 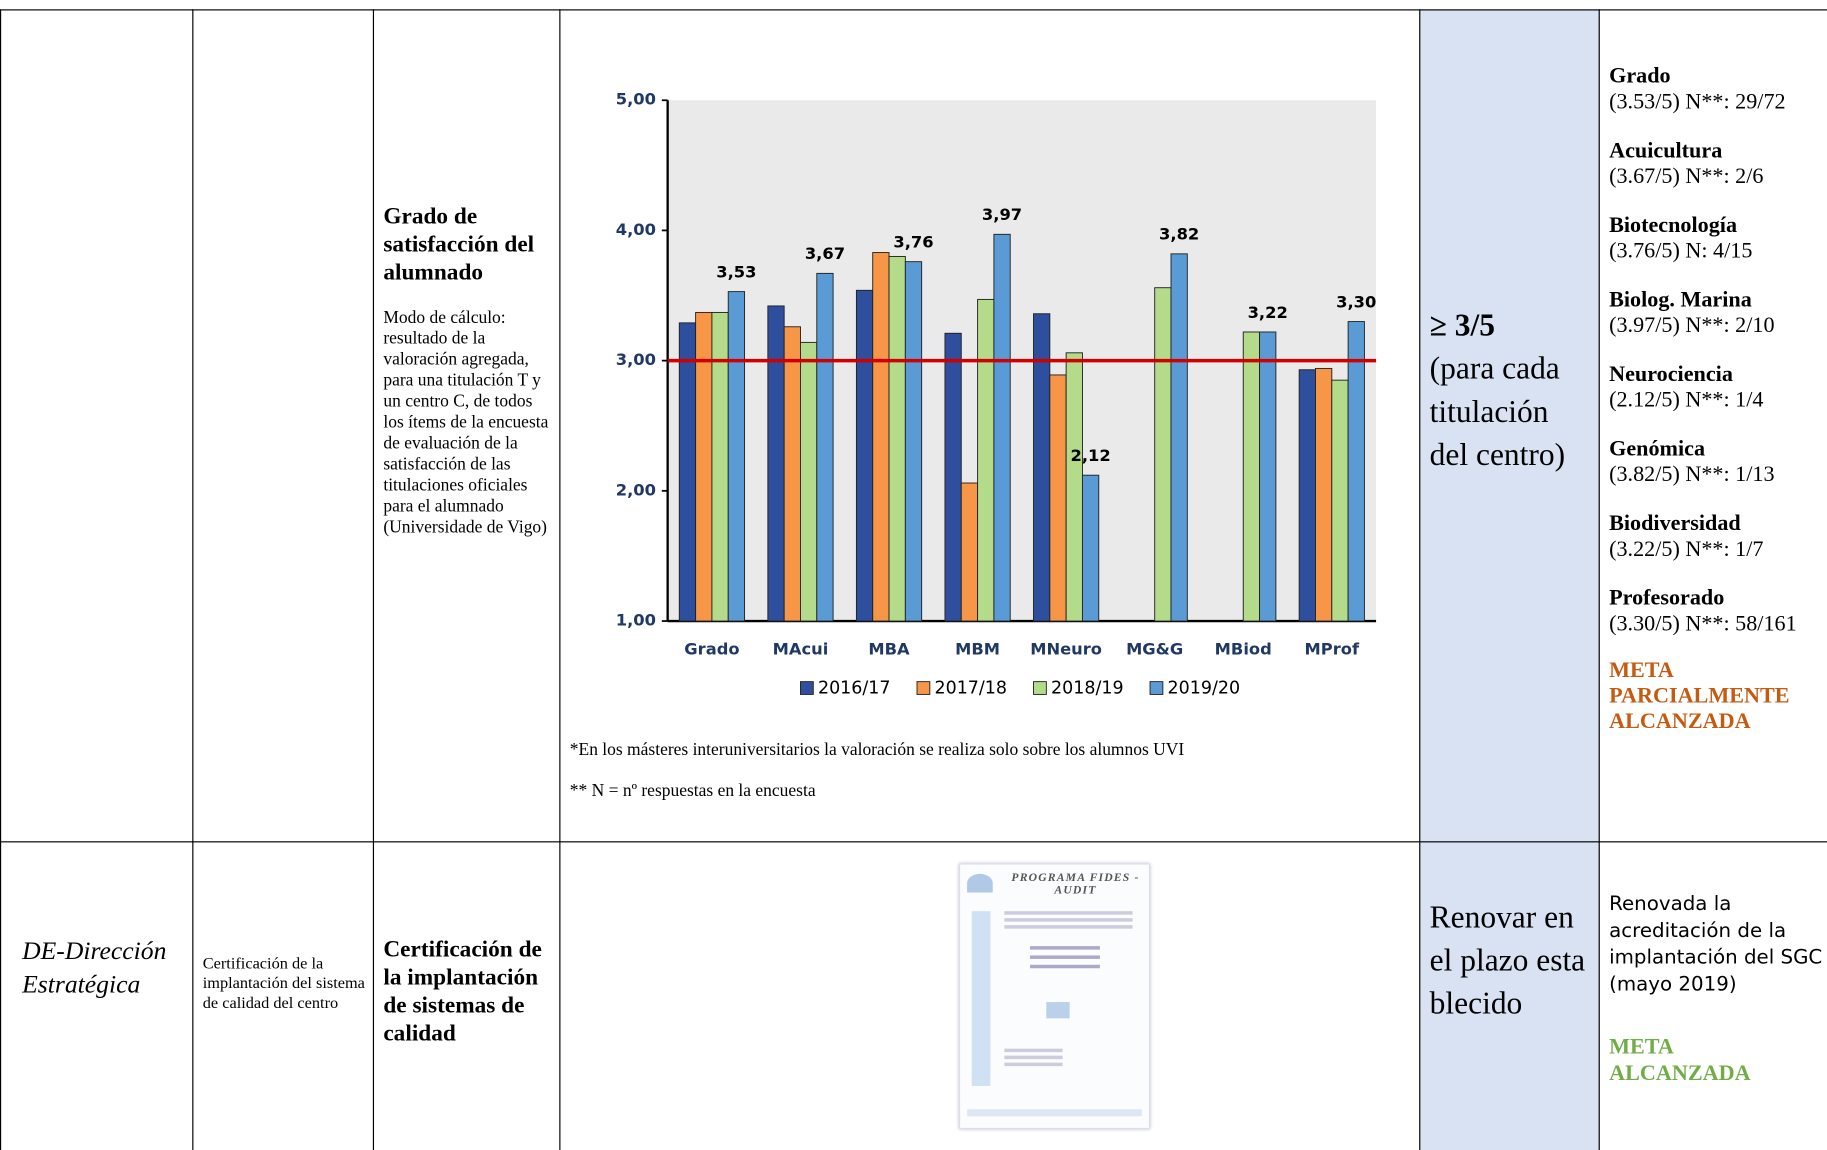 I want to click on note: ** N = nº respuestas en la encuesta, so click(x=692, y=791).